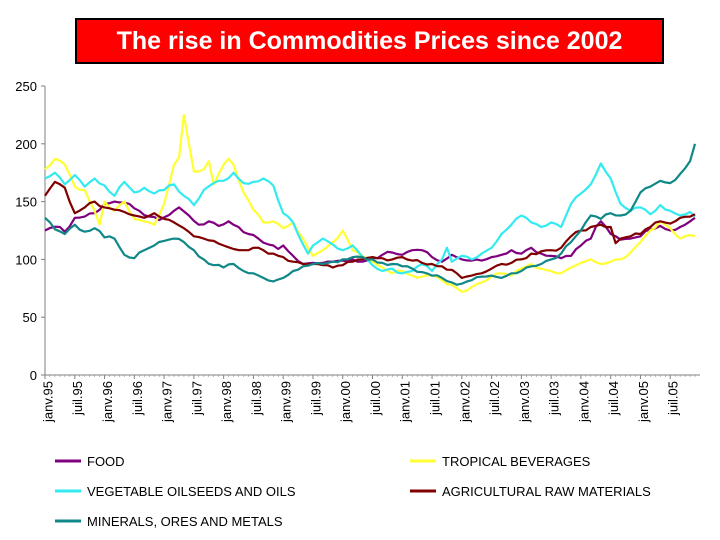  Describe the element at coordinates (167, 402) in the screenshot. I see `x-tick-label: janv.97` at that location.